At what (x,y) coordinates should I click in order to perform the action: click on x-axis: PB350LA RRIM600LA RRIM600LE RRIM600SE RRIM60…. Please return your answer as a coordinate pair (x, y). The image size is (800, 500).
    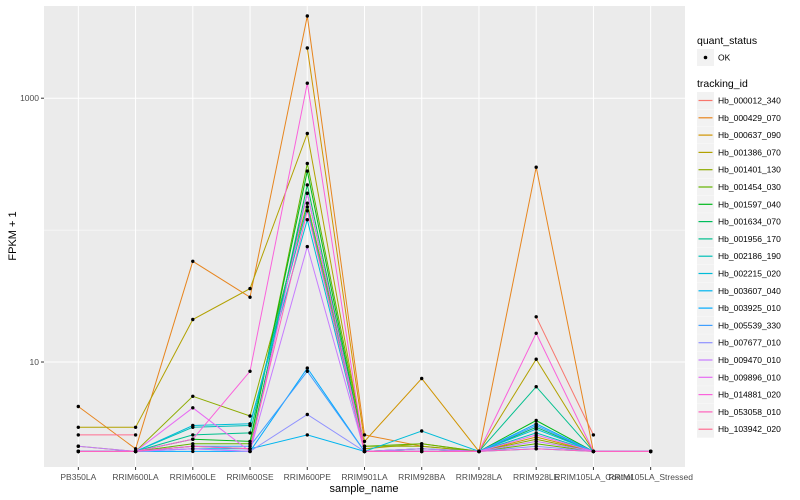
    Looking at the image, I should click on (376, 474).